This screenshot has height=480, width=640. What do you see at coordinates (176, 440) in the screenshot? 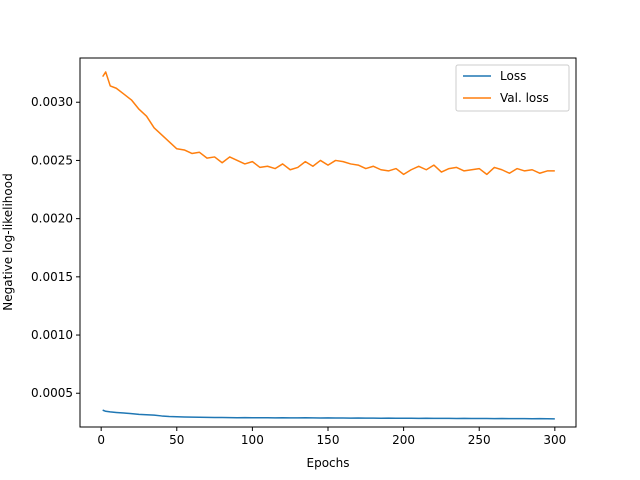
I see `x-tick-label: 50` at bounding box center [176, 440].